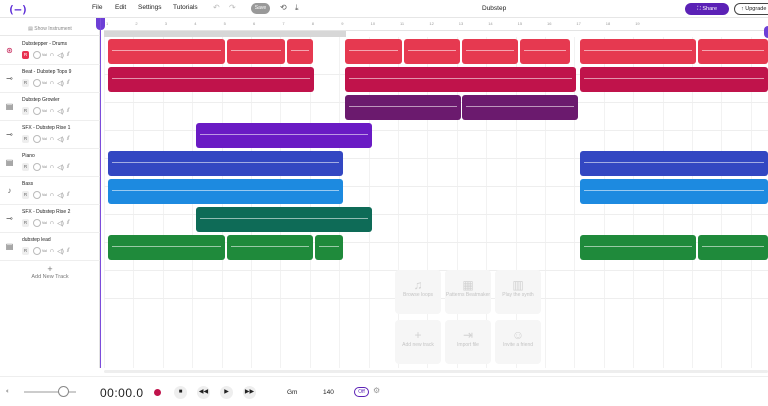  What do you see at coordinates (297, 7) in the screenshot?
I see `download-icon: ⤓` at bounding box center [297, 7].